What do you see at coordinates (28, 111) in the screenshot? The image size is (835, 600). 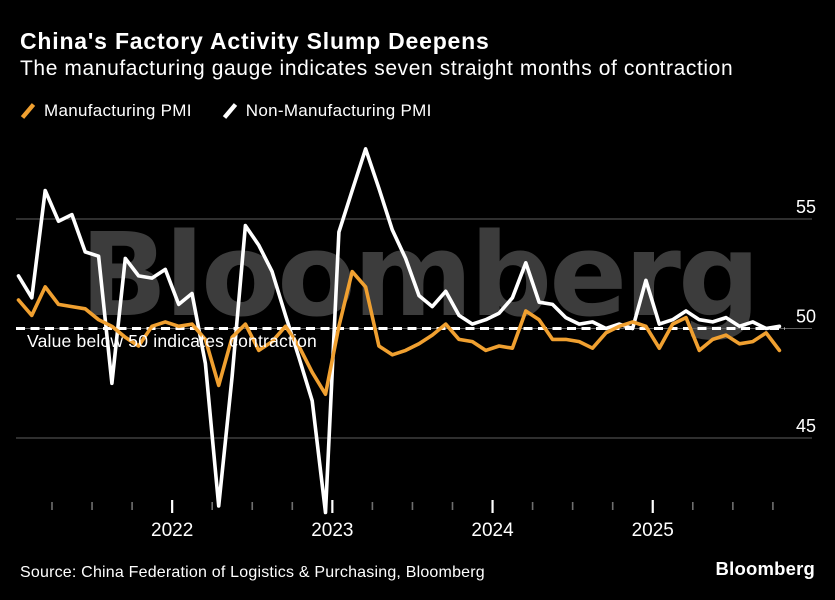 I see `manufacturing-series-slash-icon` at bounding box center [28, 111].